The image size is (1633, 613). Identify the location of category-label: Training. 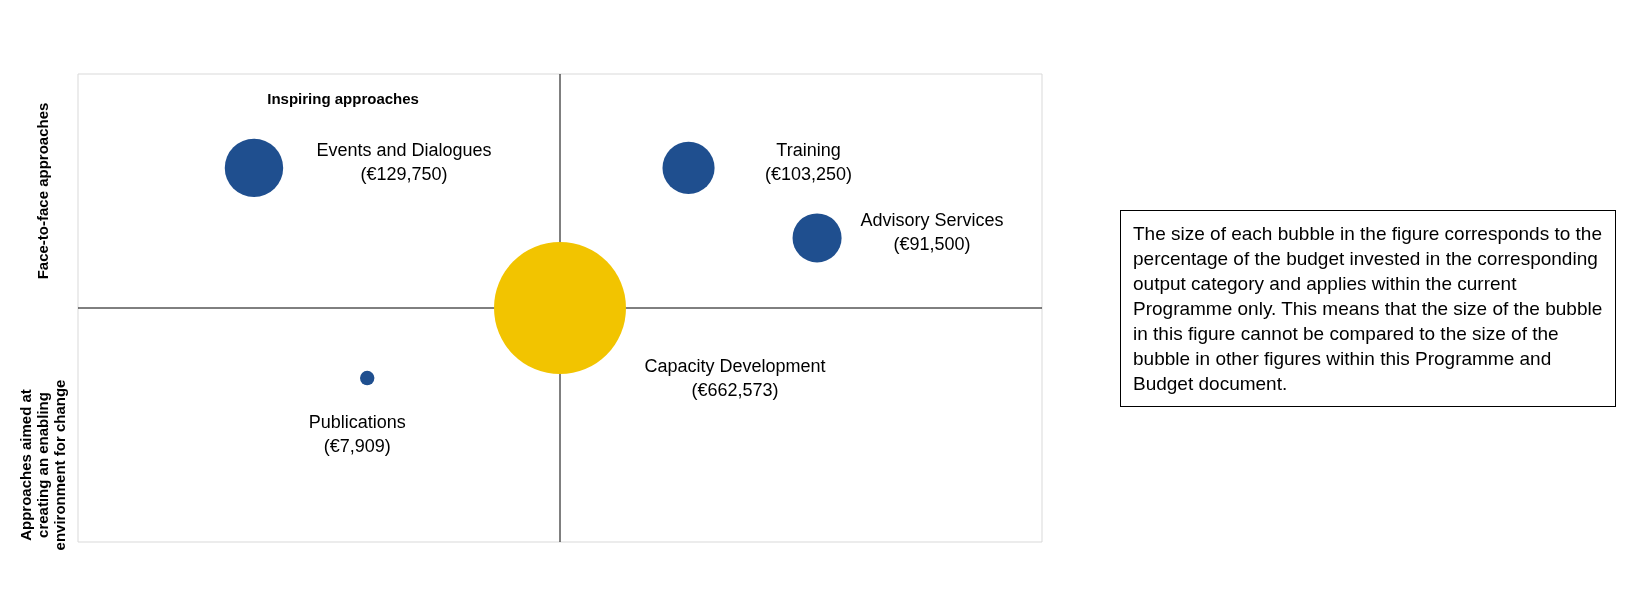
(808, 149).